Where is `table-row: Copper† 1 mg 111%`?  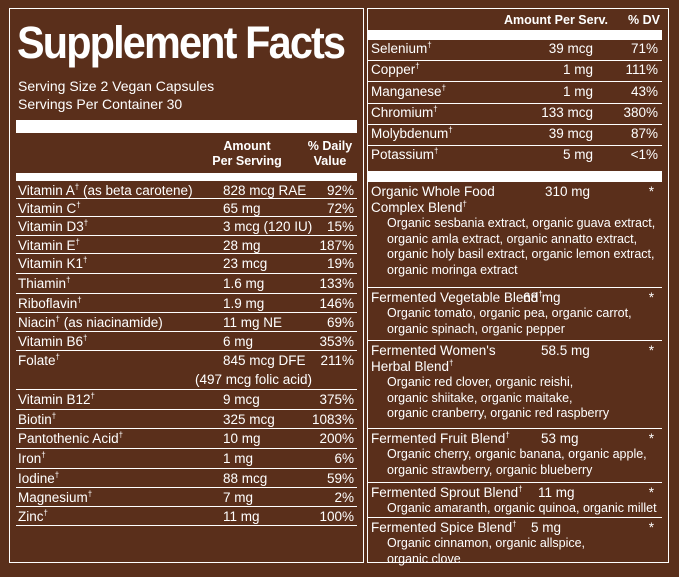 table-row: Copper† 1 mg 111% is located at coordinates (515, 71).